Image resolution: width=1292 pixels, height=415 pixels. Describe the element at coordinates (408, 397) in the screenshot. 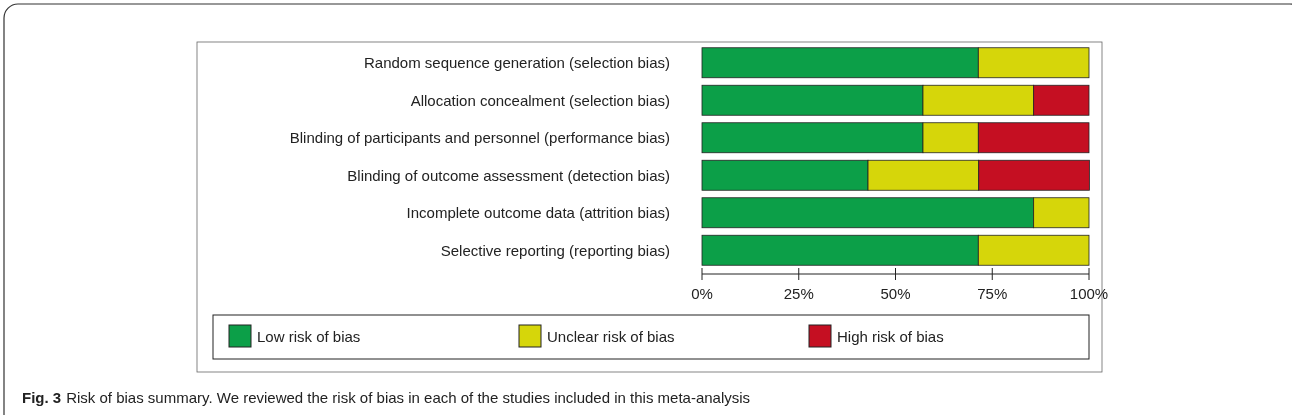

I see `text: Risk of bias summary. We reviewed the risk of bias in each of the studies included in this meta-analysis` at that location.